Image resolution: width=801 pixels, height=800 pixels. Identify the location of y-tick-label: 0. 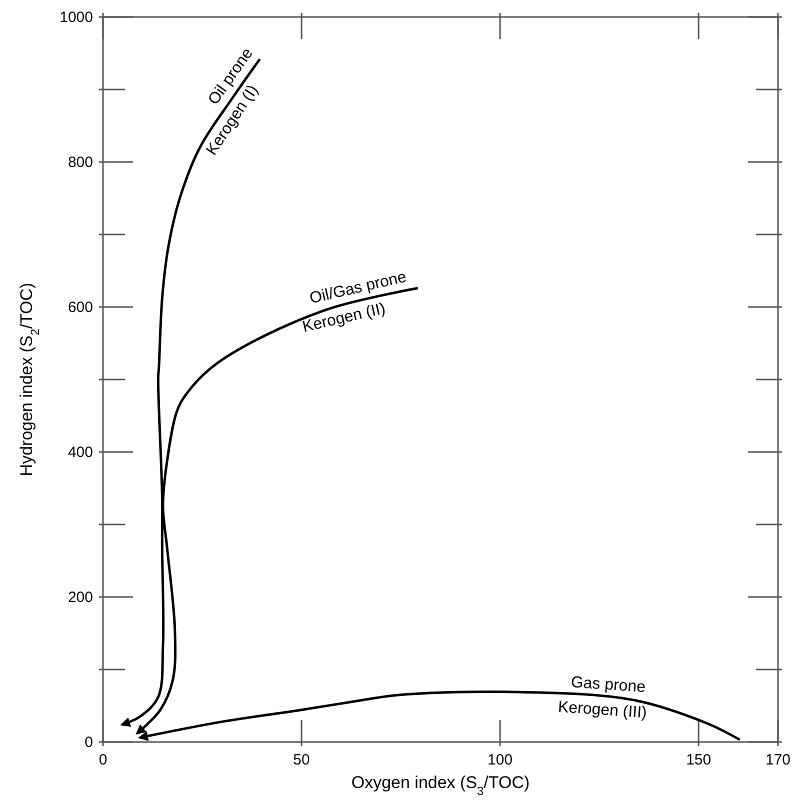
(88, 742).